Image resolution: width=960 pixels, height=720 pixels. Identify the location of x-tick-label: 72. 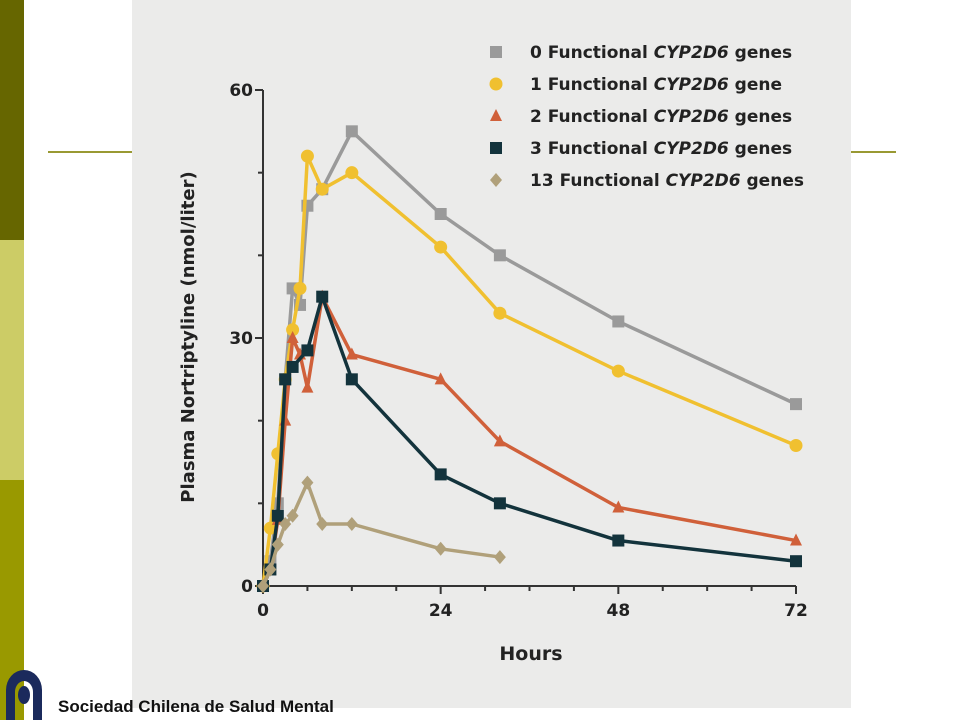
(796, 611).